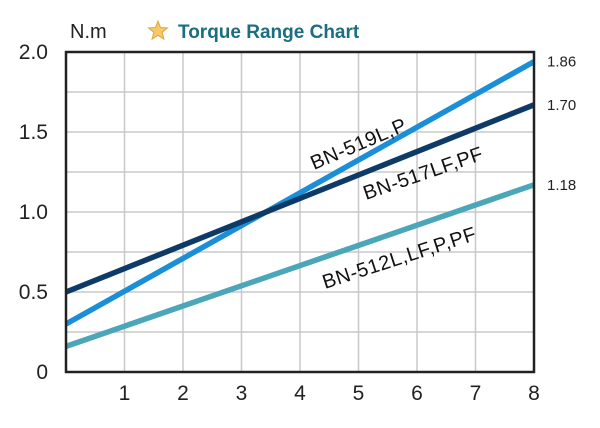  I want to click on y-tick-label-1: 1.0, so click(33, 212).